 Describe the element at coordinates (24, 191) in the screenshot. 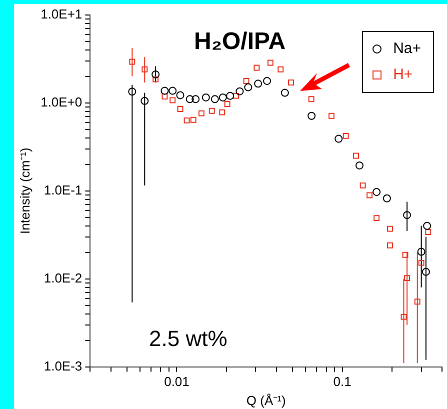

I see `y-axis-title: Intensity (cm⁻¹)` at that location.